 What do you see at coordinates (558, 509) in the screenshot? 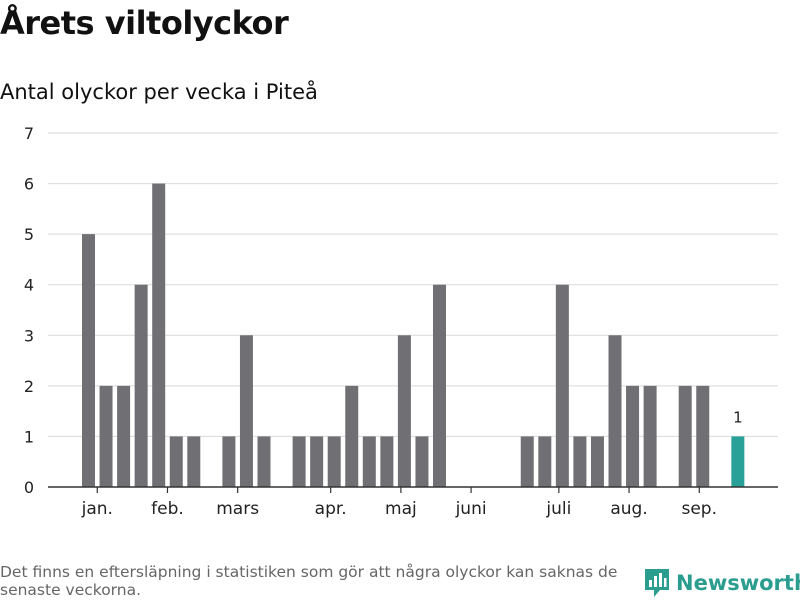
I see `x-tick-label: juli` at bounding box center [558, 509].